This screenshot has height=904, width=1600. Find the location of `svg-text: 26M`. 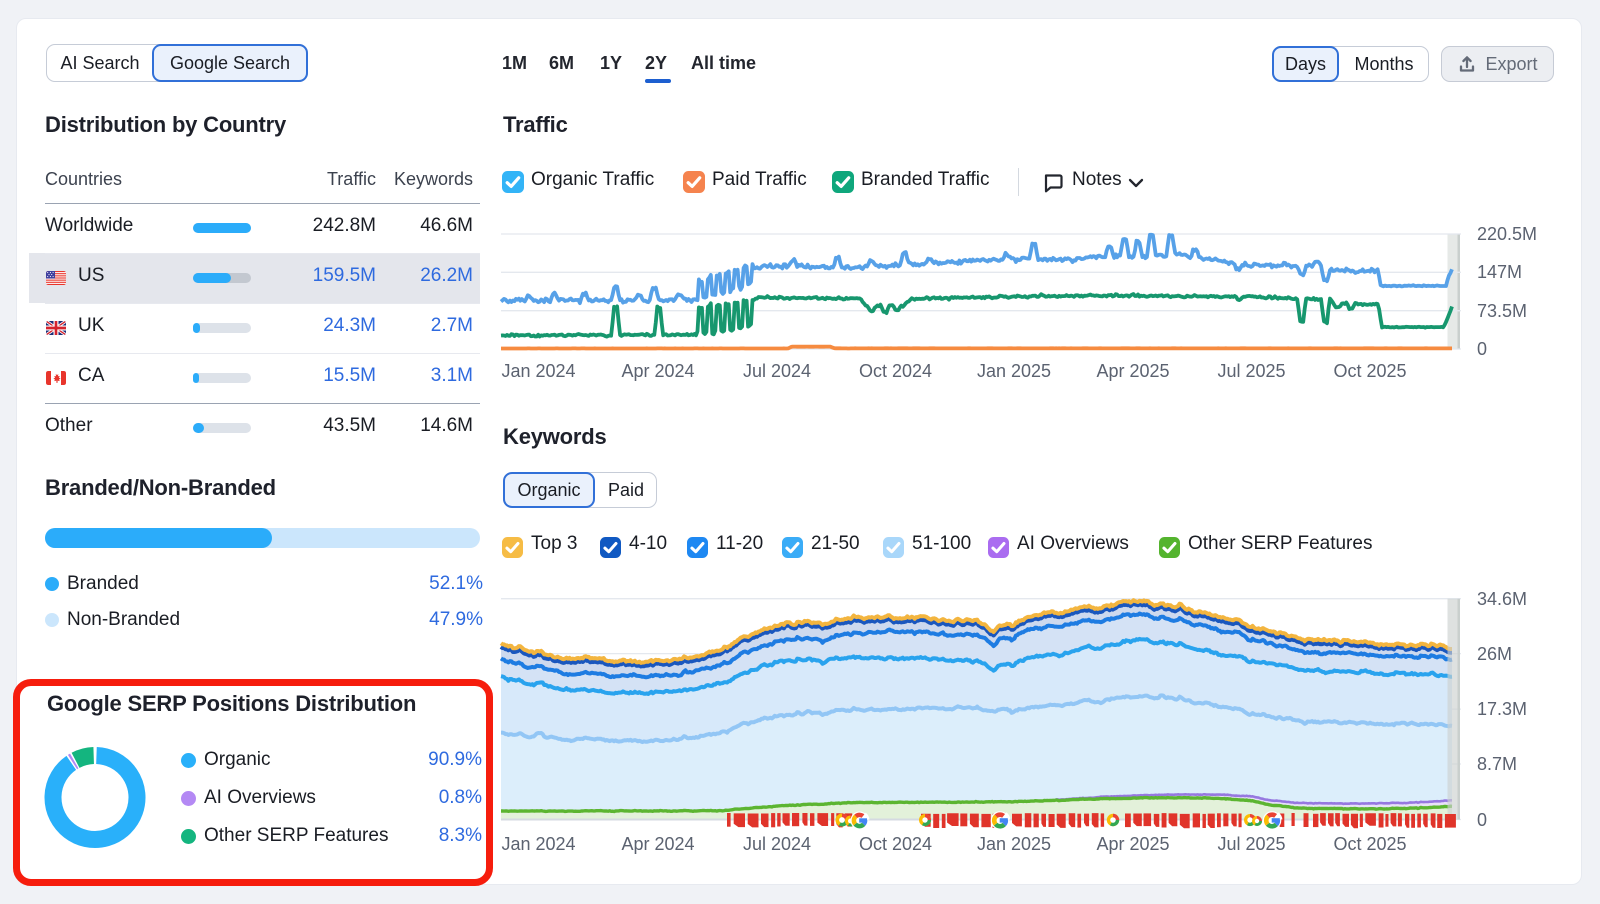

svg-text: 26M is located at coordinates (1494, 654).